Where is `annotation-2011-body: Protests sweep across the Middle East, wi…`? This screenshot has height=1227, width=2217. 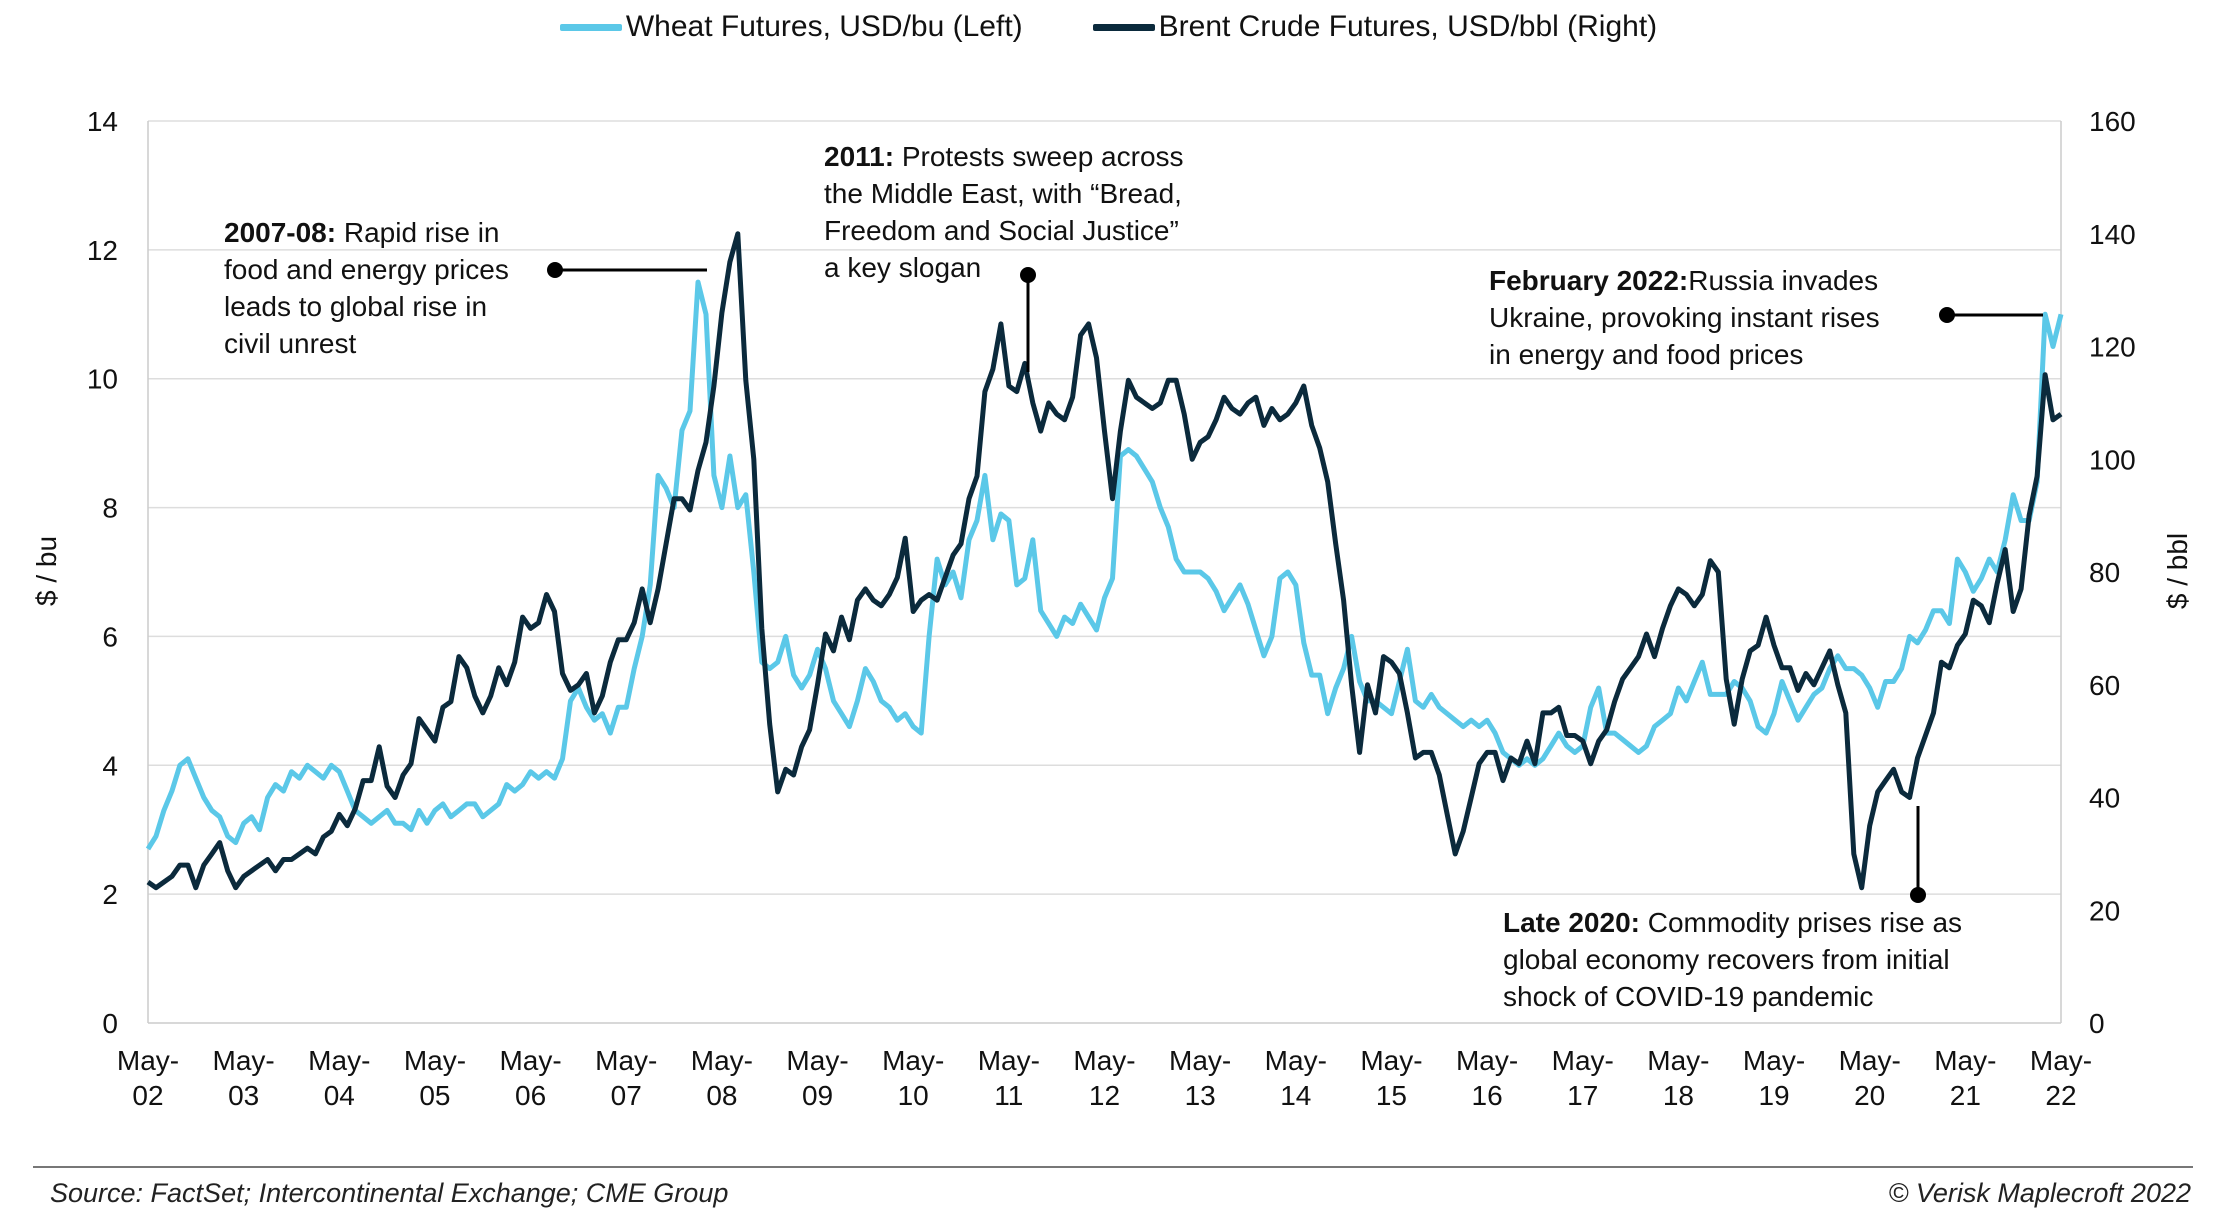
annotation-2011-body: Protests sweep across the Middle East, wi… is located at coordinates (1004, 212).